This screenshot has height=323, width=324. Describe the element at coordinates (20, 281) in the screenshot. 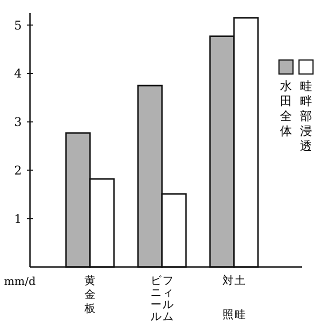

I see `y-axis-title: mm/d` at that location.